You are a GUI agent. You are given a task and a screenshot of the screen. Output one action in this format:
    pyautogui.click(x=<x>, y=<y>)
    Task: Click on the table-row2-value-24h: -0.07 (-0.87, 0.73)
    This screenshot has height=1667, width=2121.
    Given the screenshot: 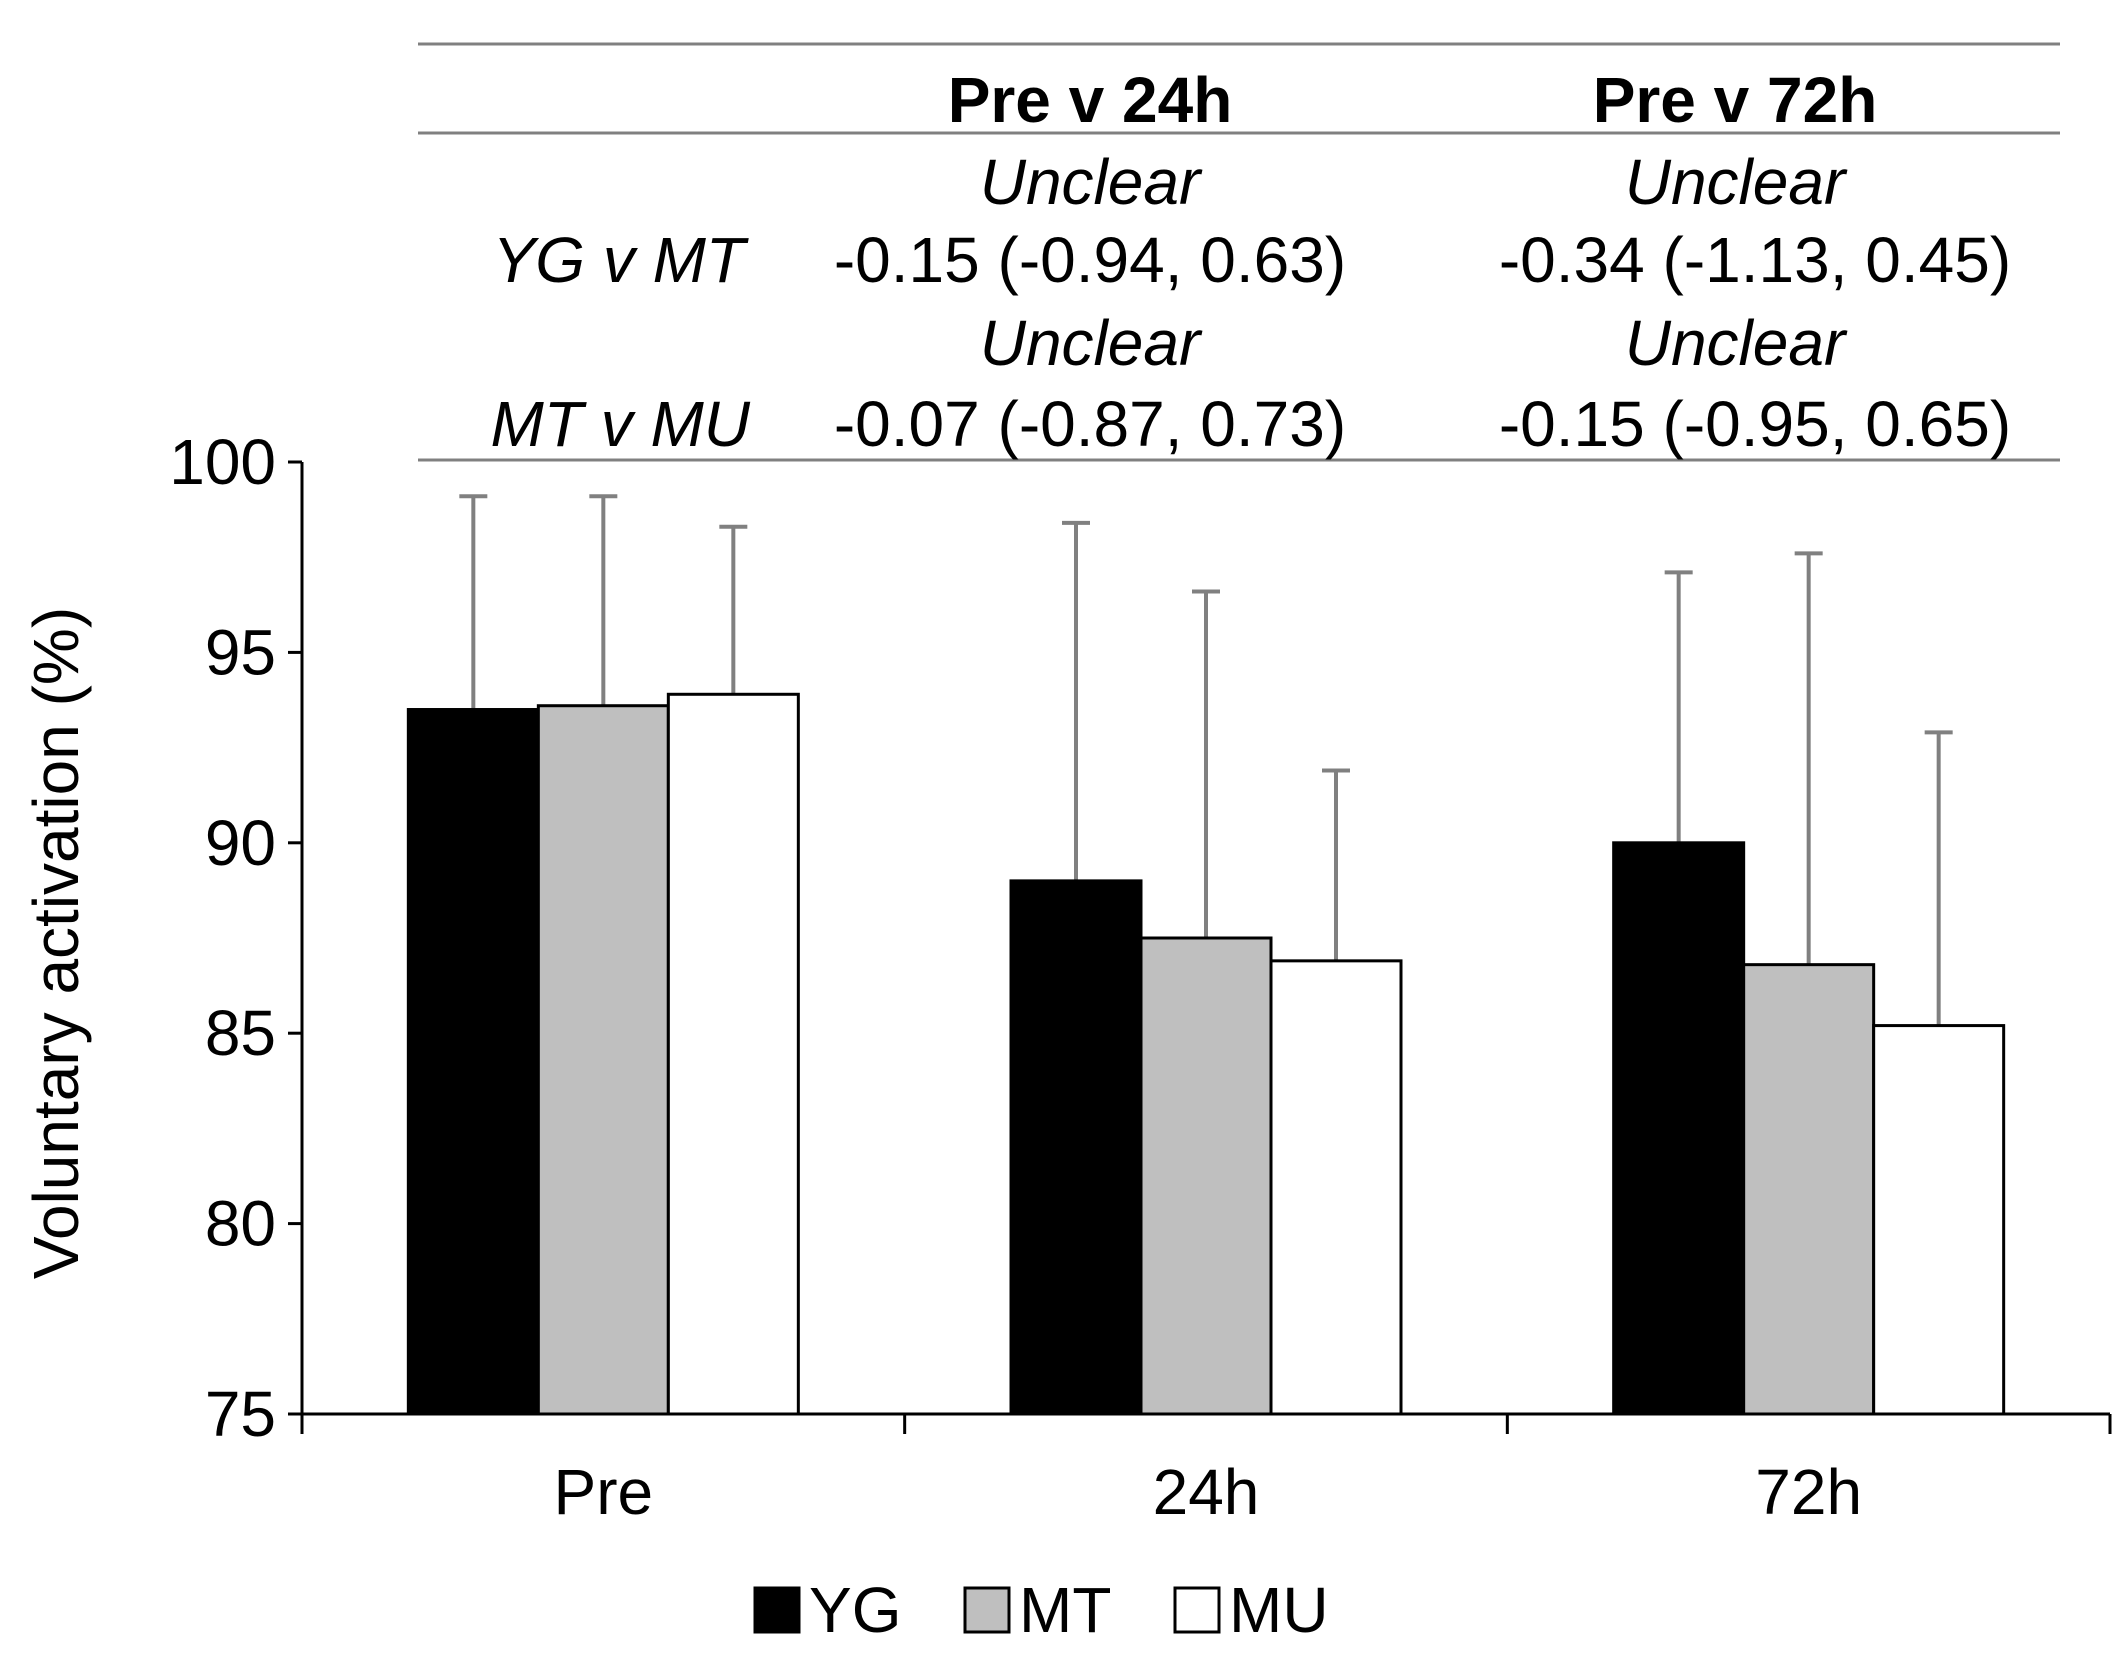 What is the action you would take?
    pyautogui.click(x=1090, y=424)
    